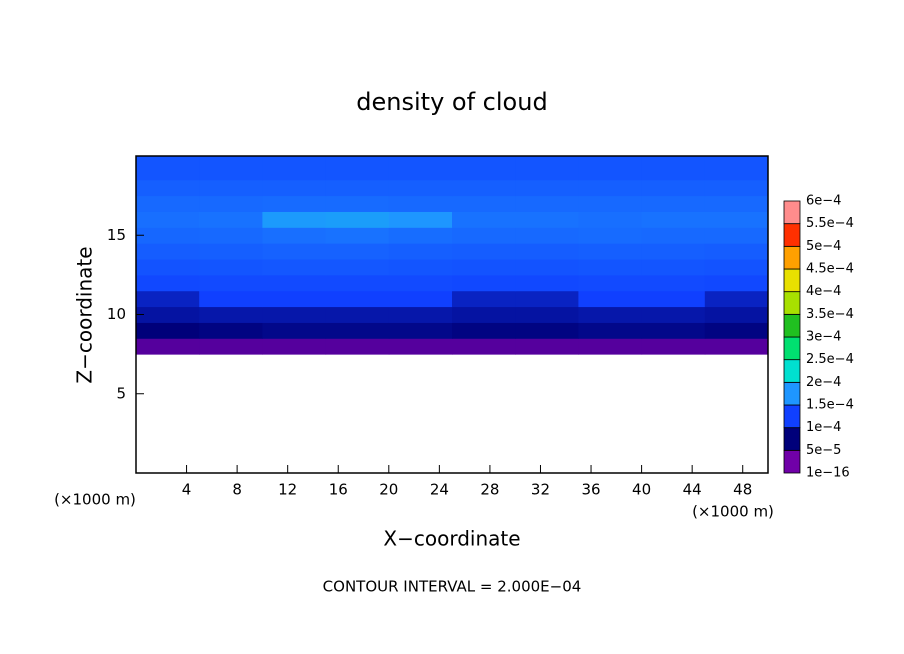 The image size is (904, 654). Describe the element at coordinates (830, 269) in the screenshot. I see `colorbar-label: 4.5e−4` at that location.